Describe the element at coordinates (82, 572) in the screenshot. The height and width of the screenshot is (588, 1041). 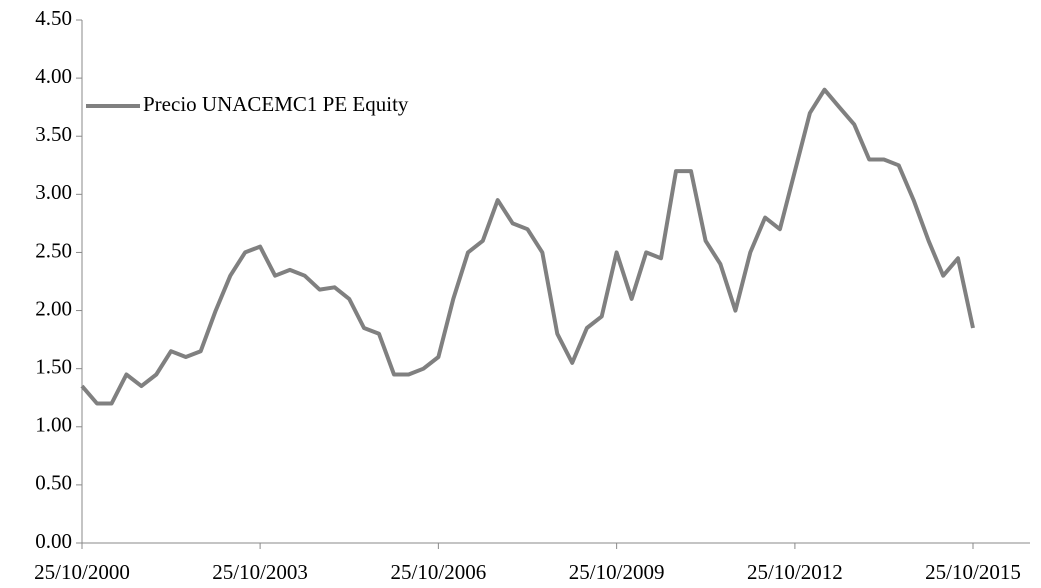
I see `x-tick-label: 25/10/2000` at that location.